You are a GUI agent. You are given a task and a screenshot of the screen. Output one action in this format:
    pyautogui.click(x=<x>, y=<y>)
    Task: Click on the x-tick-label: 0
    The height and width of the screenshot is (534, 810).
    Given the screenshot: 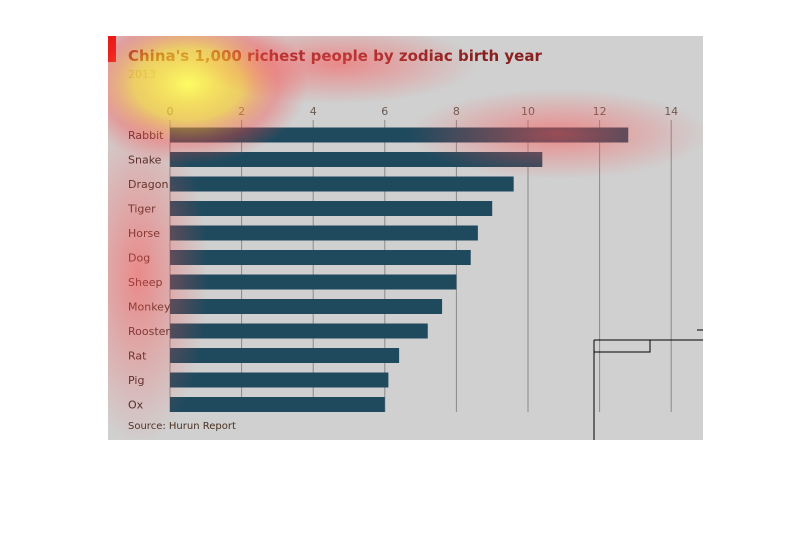 What is the action you would take?
    pyautogui.click(x=170, y=111)
    